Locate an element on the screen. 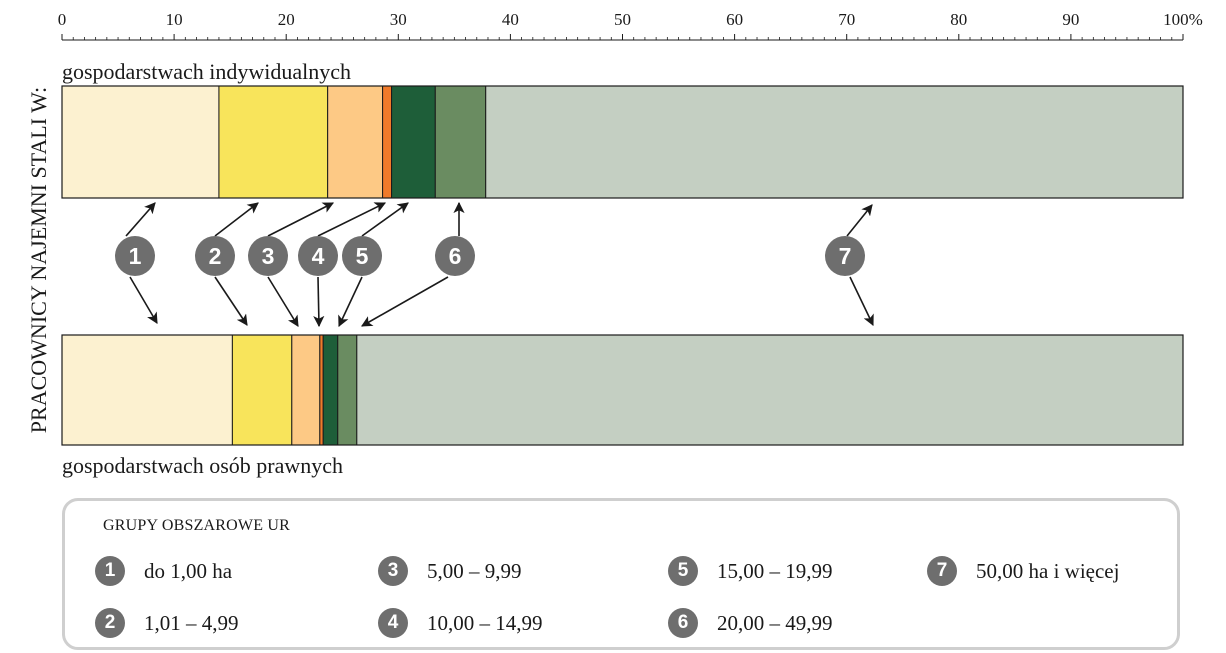  legend-number-badge: 4 is located at coordinates (393, 623).